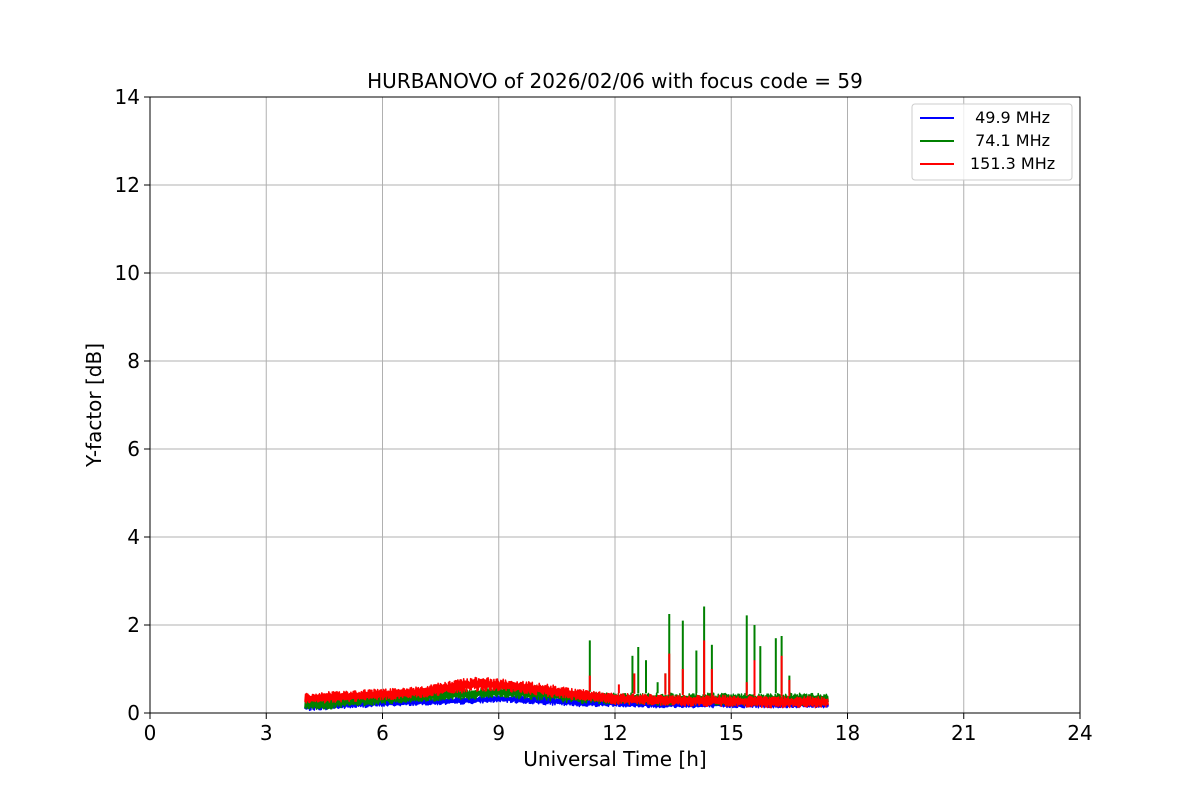 This screenshot has width=1200, height=800. I want to click on x-tick-label: 6, so click(382, 733).